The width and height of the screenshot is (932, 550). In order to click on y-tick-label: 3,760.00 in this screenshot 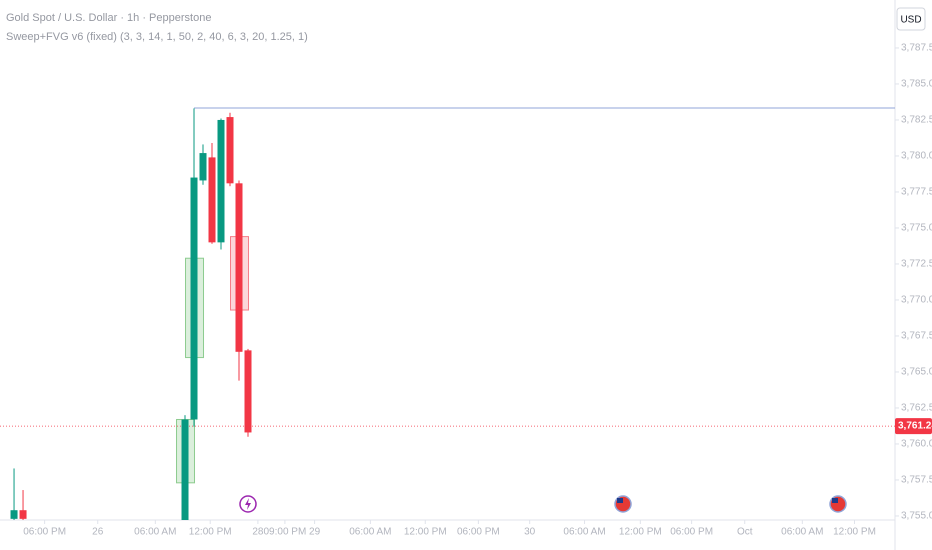, I will do `click(916, 444)`.